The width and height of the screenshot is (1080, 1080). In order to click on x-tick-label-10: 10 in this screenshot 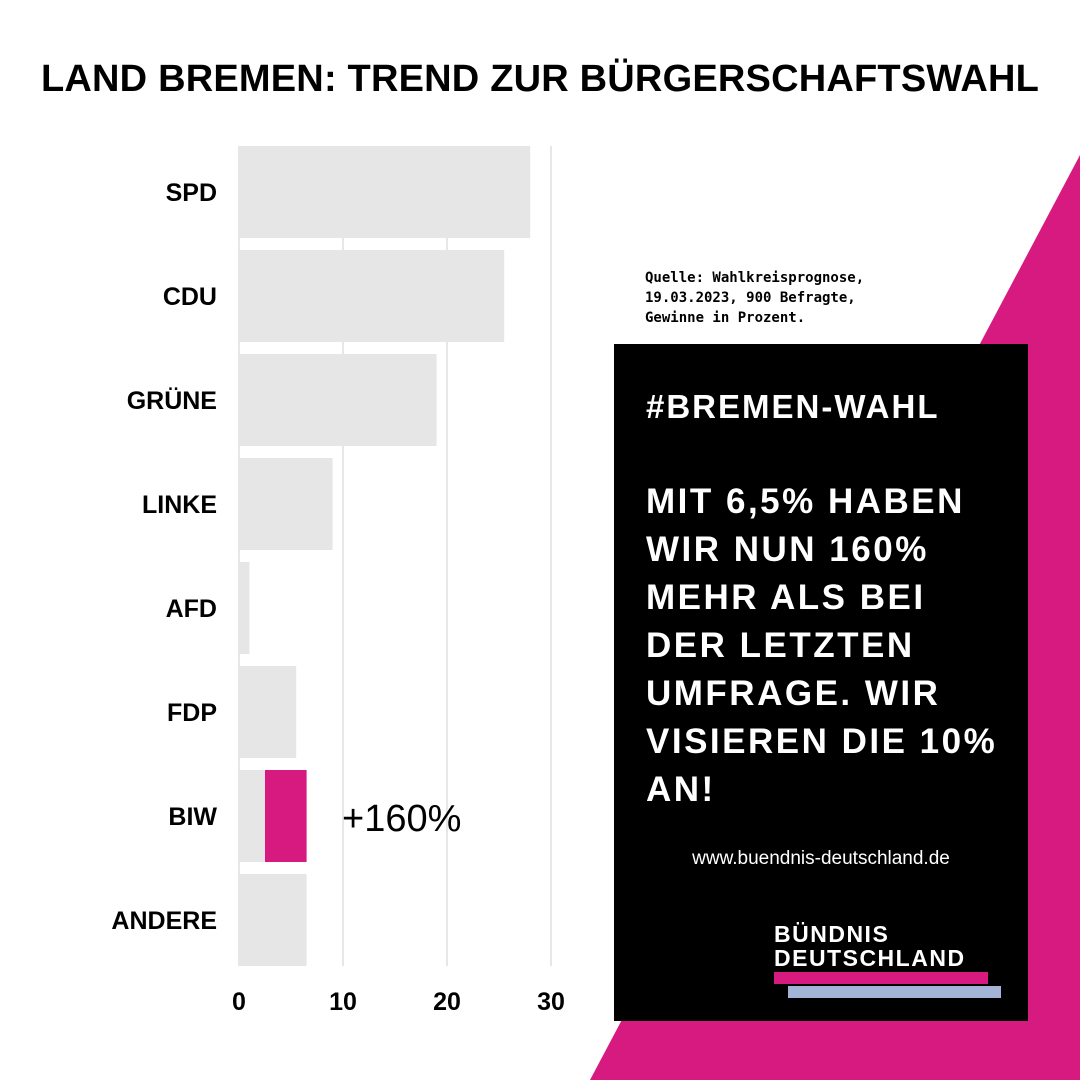, I will do `click(343, 1002)`.